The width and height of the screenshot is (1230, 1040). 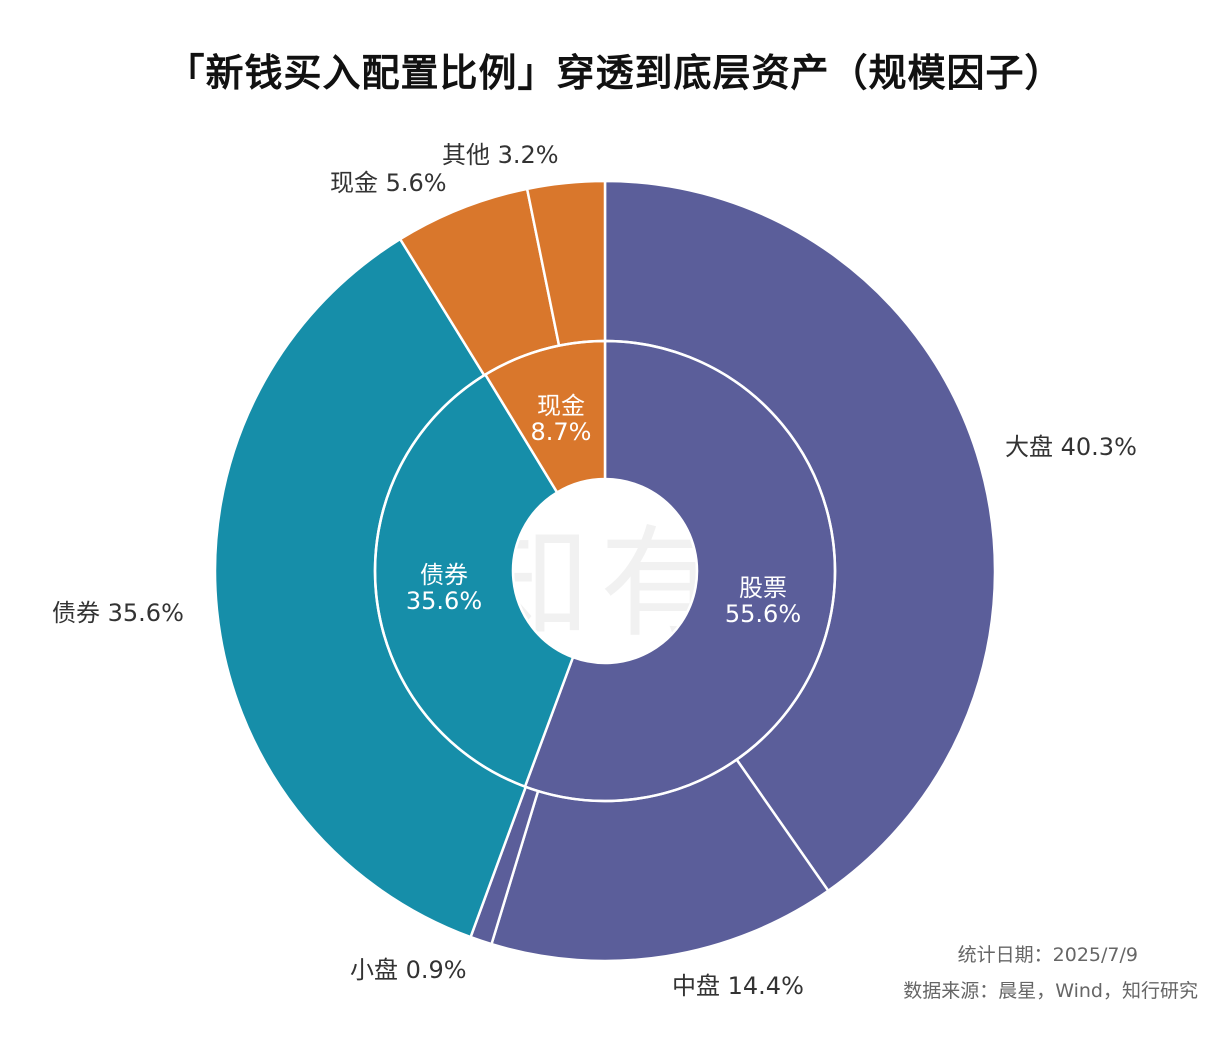 What do you see at coordinates (1050, 991) in the screenshot?
I see `data-source: 数据来源：晨星，Wind，知行研究` at bounding box center [1050, 991].